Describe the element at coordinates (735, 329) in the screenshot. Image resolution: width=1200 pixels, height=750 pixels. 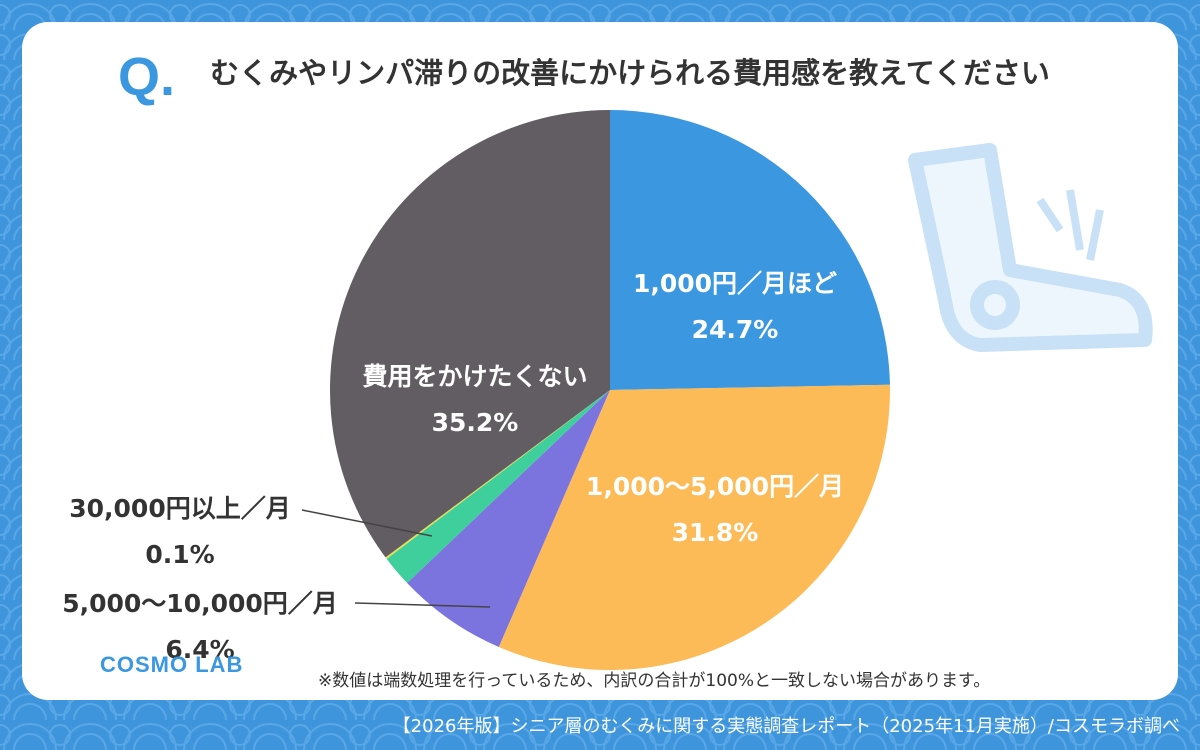
I see `value-label: 24.7%` at that location.